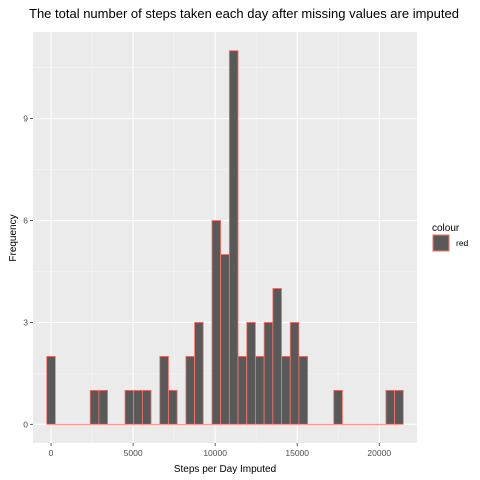 Image resolution: width=480 pixels, height=480 pixels. Describe the element at coordinates (379, 453) in the screenshot. I see `x-tick-label: 20000` at that location.